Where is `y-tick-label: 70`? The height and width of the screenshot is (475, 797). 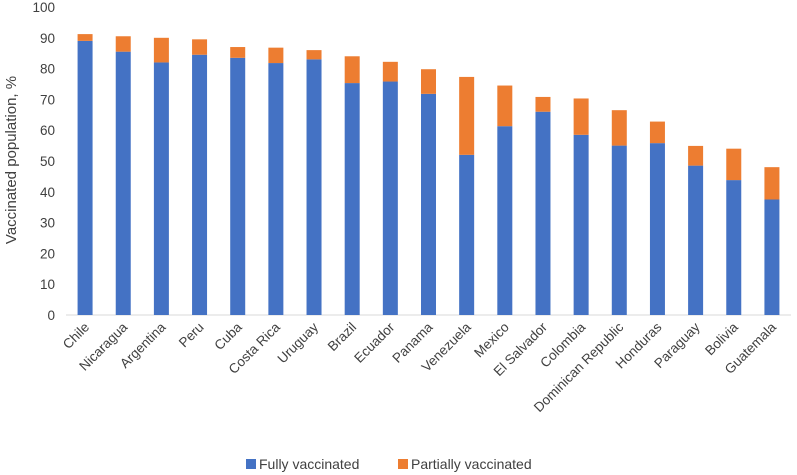 y-tick-label: 70 is located at coordinates (47, 99).